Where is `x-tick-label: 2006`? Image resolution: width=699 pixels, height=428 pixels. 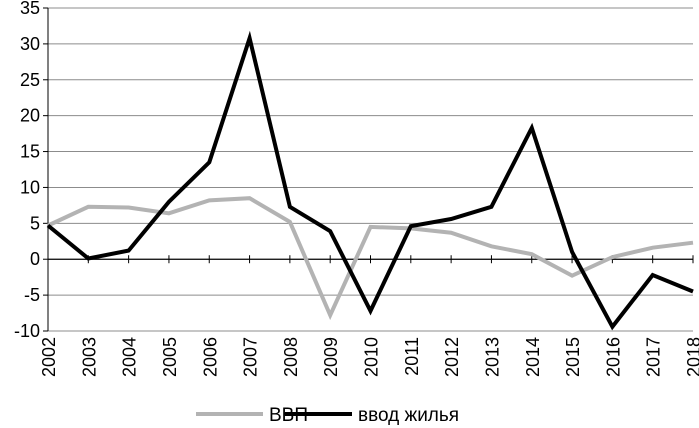
x-tick-label: 2006 is located at coordinates (210, 357).